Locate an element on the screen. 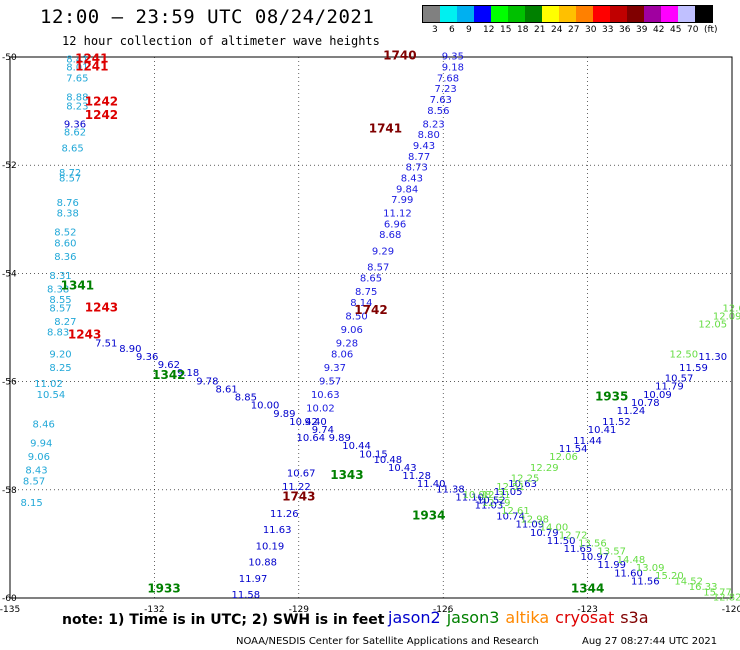  wave-height-value: 11.65 is located at coordinates (578, 549).